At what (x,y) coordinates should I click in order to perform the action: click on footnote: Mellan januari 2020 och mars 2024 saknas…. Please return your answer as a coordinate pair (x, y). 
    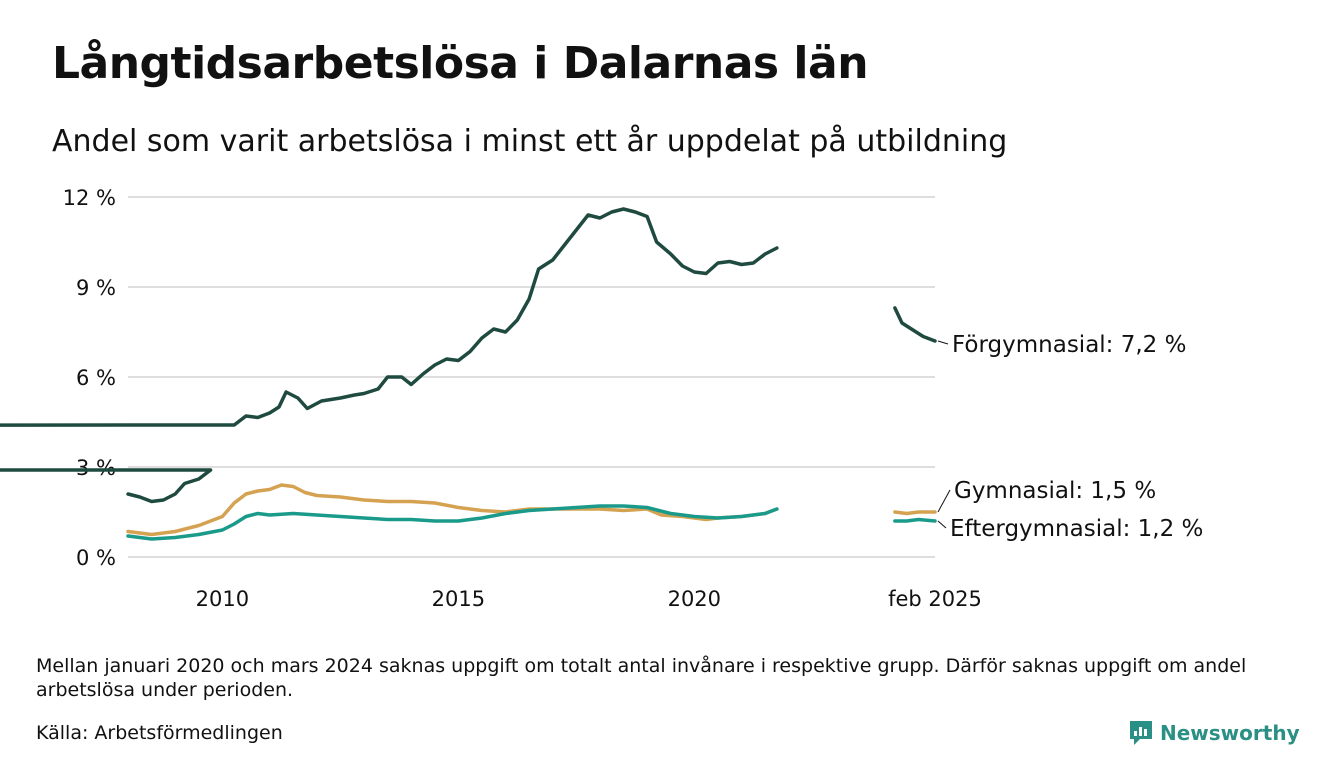
    Looking at the image, I should click on (641, 678).